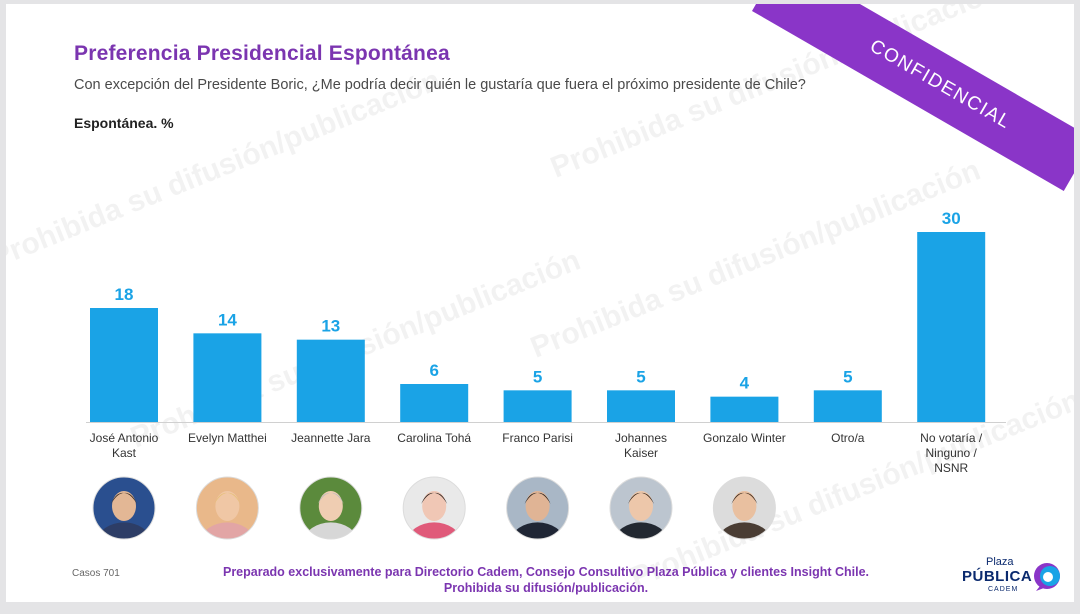 The image size is (1080, 614). I want to click on value-label: 14, so click(227, 319).